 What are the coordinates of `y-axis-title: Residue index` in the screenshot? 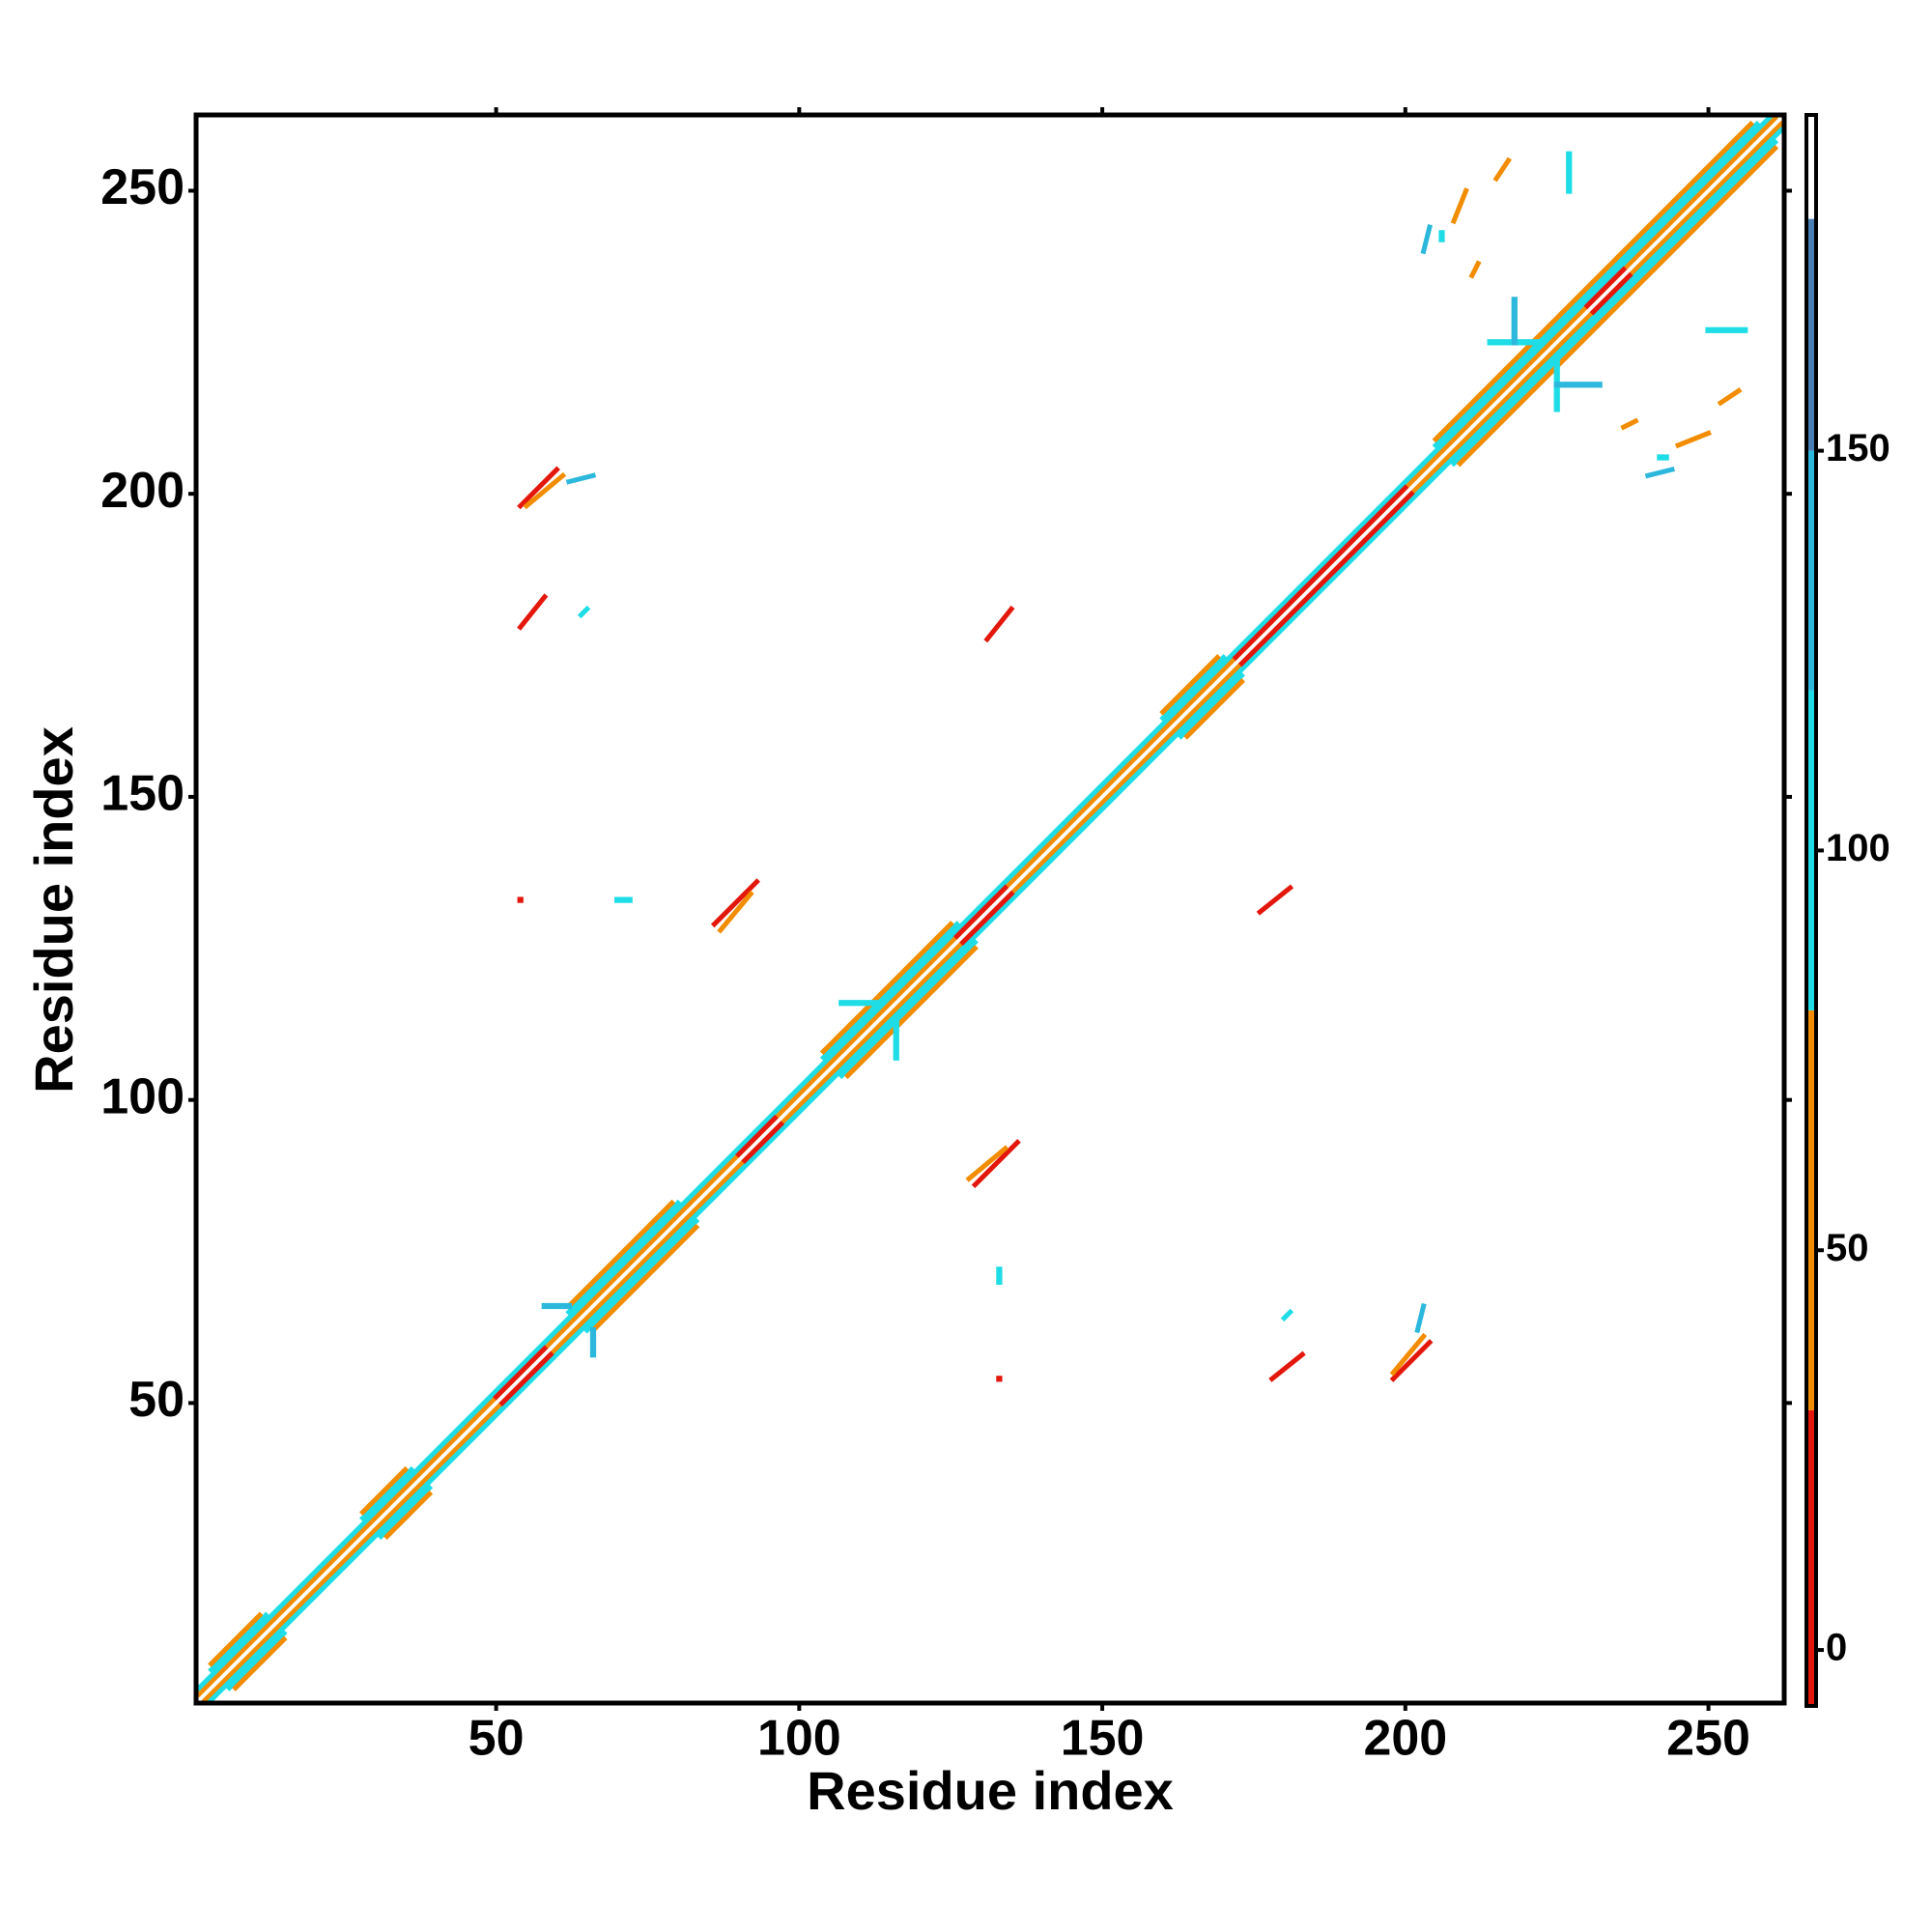 It's located at (53, 910).